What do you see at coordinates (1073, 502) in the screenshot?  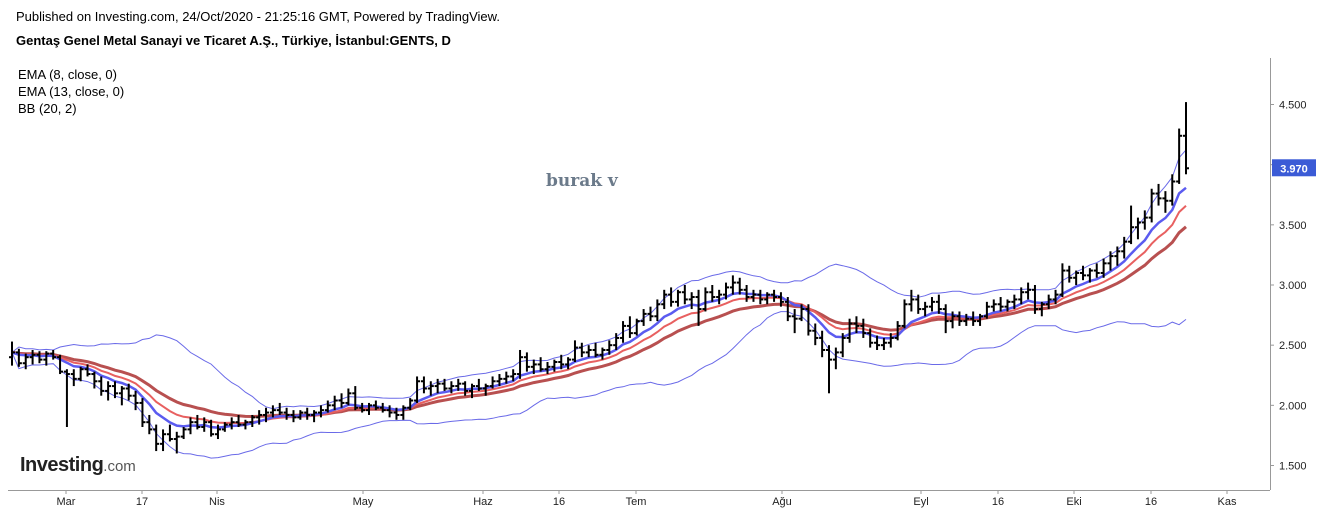 I see `x-tick-label: Eki` at bounding box center [1073, 502].